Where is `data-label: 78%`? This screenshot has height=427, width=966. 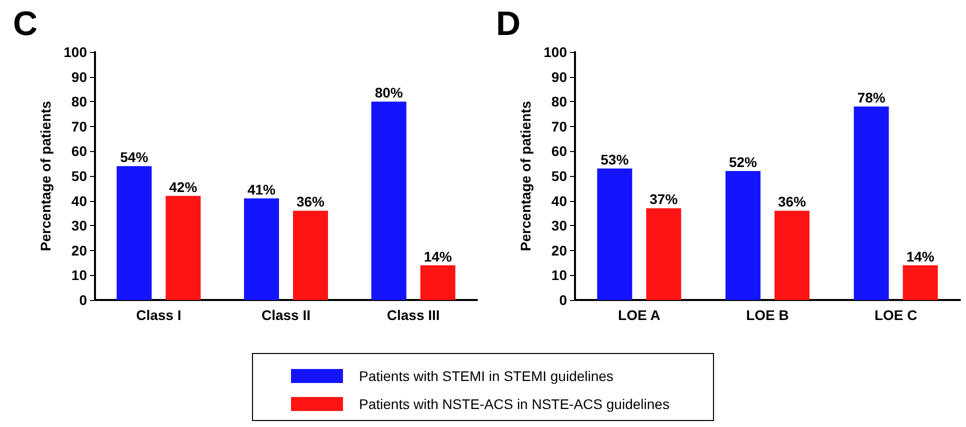
data-label: 78% is located at coordinates (871, 98).